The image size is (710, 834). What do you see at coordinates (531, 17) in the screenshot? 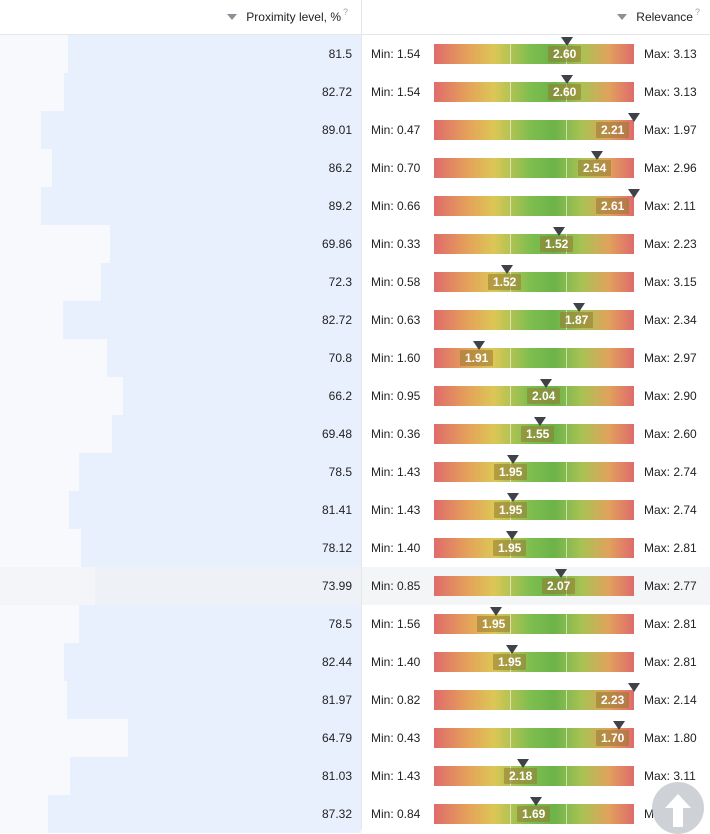
I see `relevance-column-header: Relevance ?` at bounding box center [531, 17].